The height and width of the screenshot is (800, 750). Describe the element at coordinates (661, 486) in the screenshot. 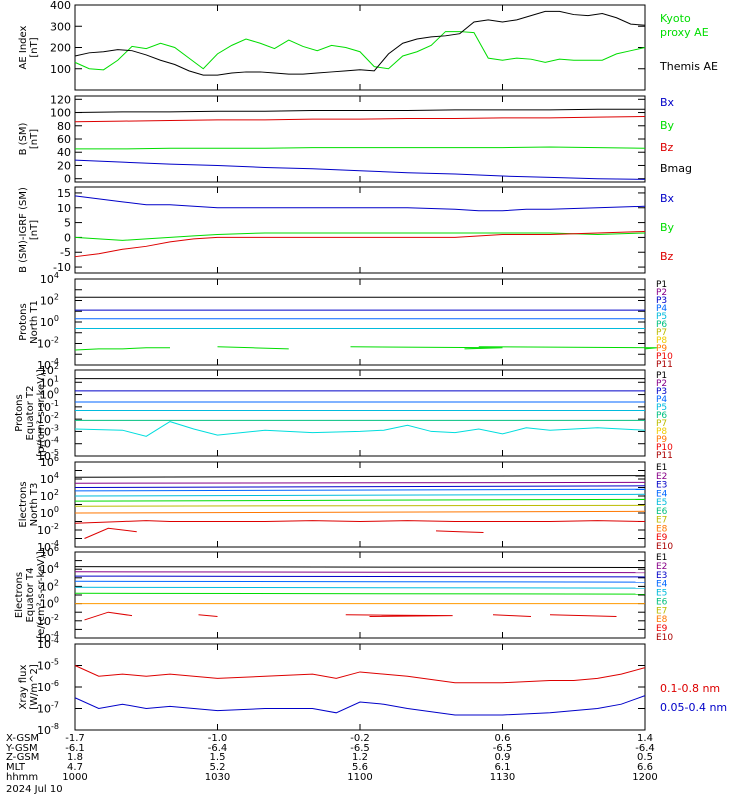

I see `legend-entry-E3: E3` at that location.